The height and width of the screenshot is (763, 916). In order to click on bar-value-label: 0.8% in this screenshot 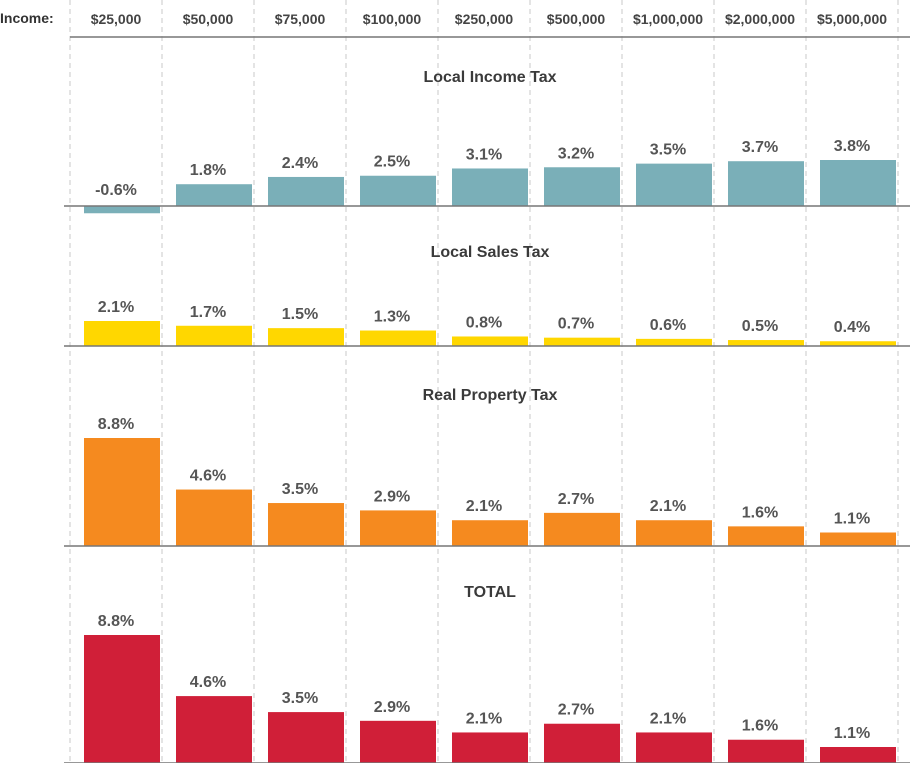, I will do `click(484, 322)`.